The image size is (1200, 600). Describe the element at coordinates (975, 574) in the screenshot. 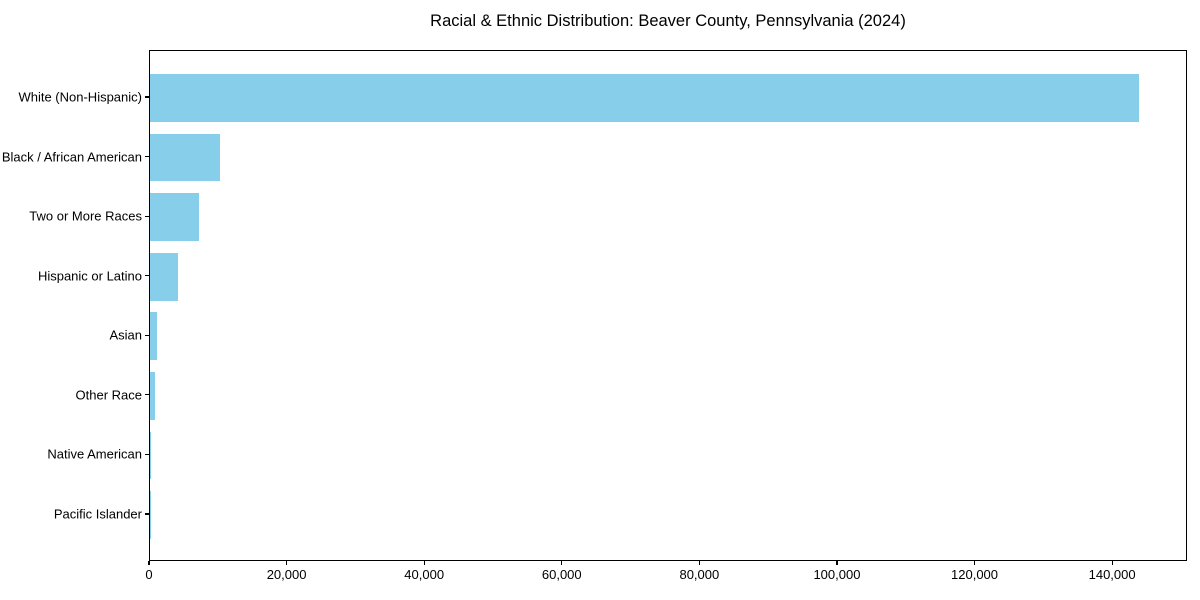

I see `x-tick-label-120000: 120,000` at that location.